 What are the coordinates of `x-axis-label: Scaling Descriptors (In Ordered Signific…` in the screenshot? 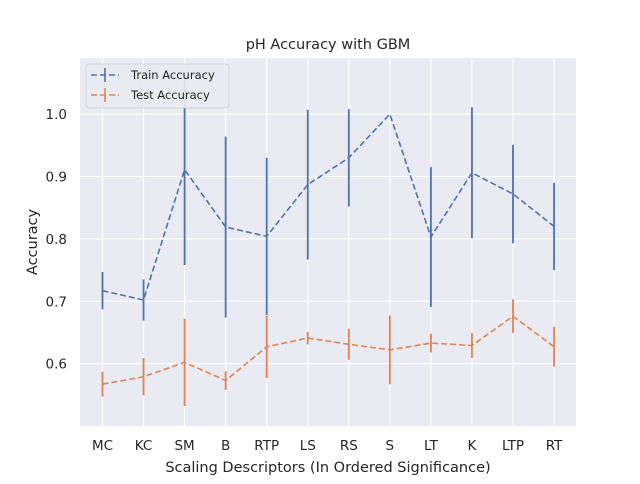 It's located at (327, 468).